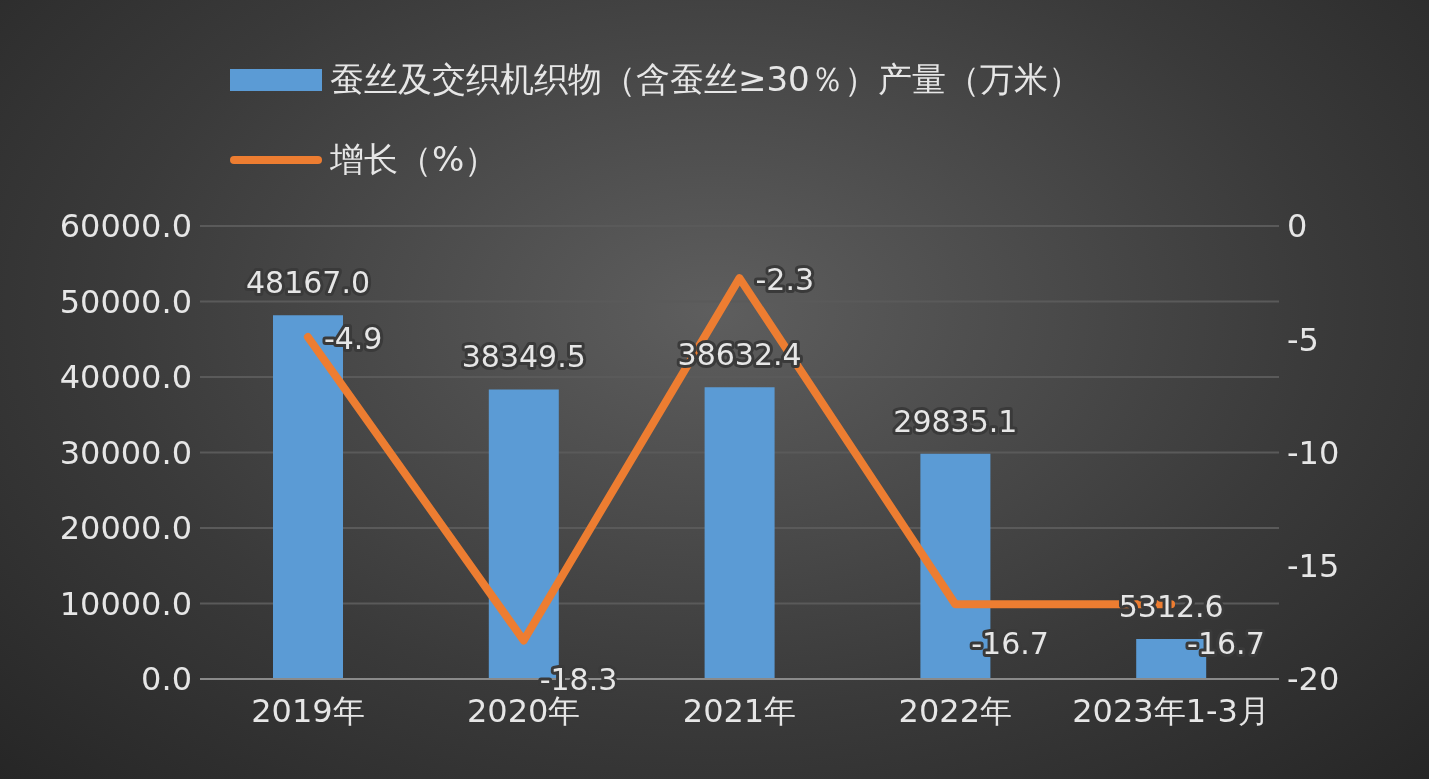 This screenshot has width=1429, height=779. Describe the element at coordinates (739, 710) in the screenshot. I see `x-tick-label: 2021年` at that location.